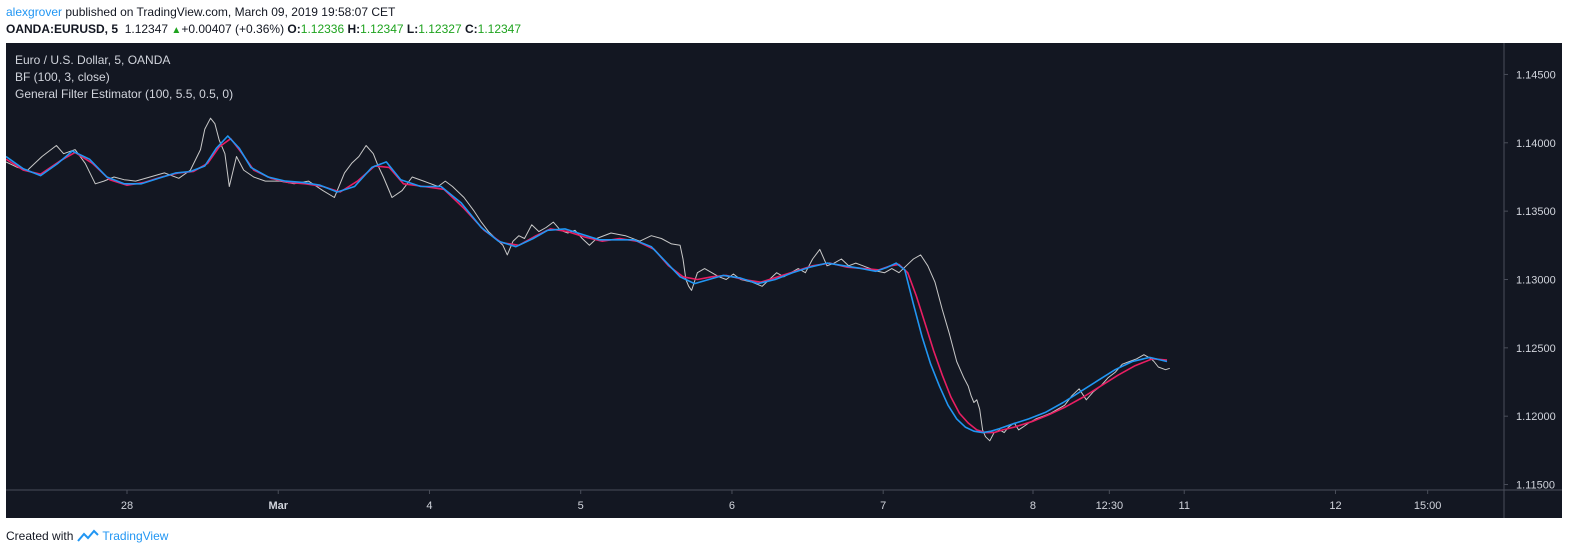 The width and height of the screenshot is (1569, 554). What do you see at coordinates (176, 30) in the screenshot?
I see `up-triangle-icon: ▲` at bounding box center [176, 30].